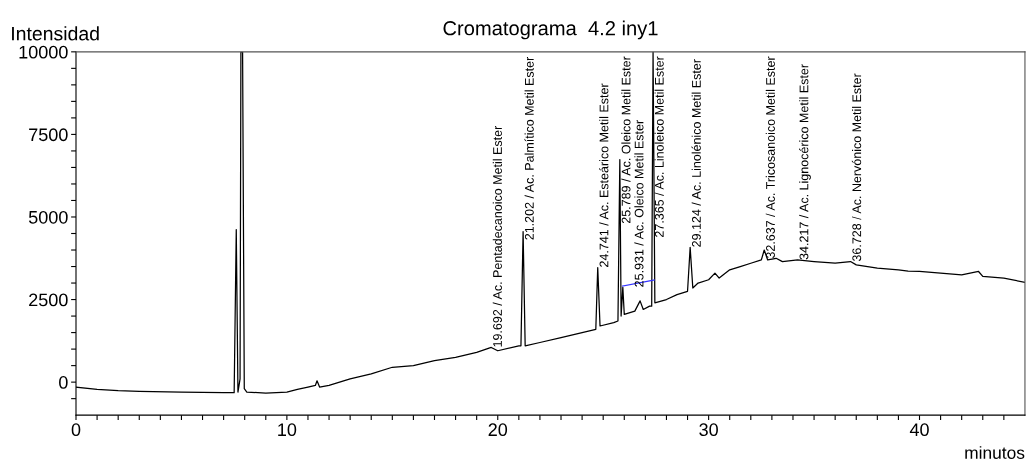  Describe the element at coordinates (48, 300) in the screenshot. I see `y-tick-label: 2500` at that location.